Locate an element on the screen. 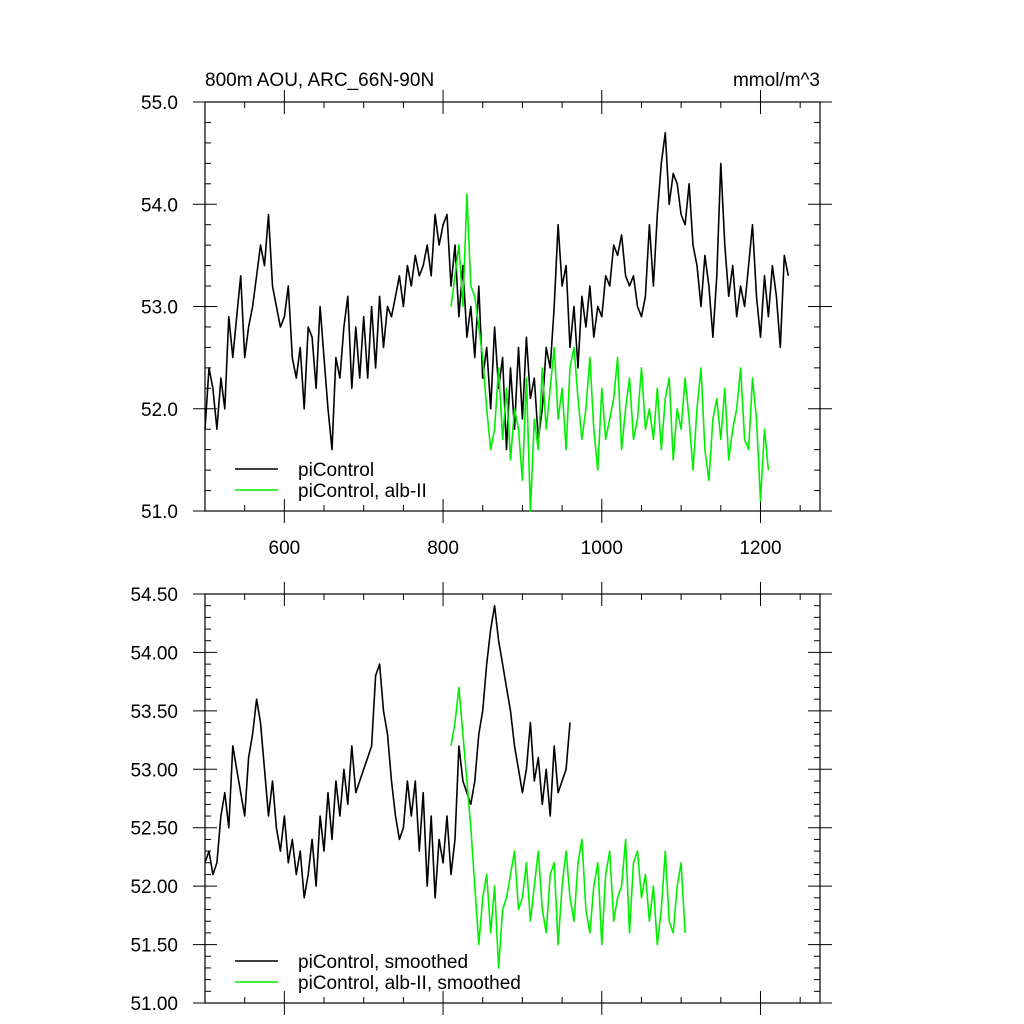  y-tick-label: 53.0 is located at coordinates (159, 308).